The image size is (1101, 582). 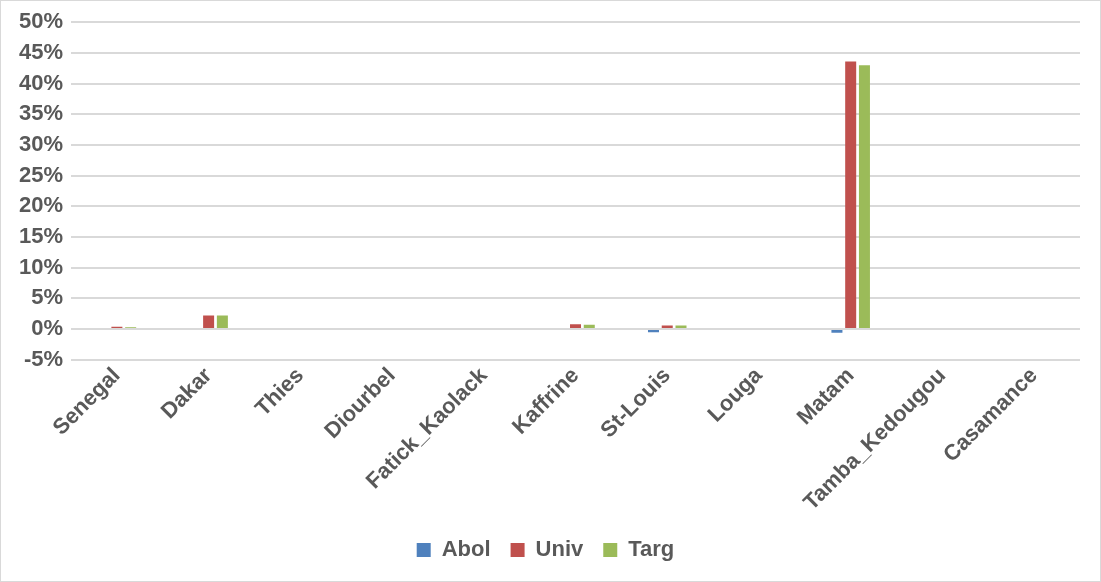 I want to click on y-tick-label: 25%, so click(x=41, y=174).